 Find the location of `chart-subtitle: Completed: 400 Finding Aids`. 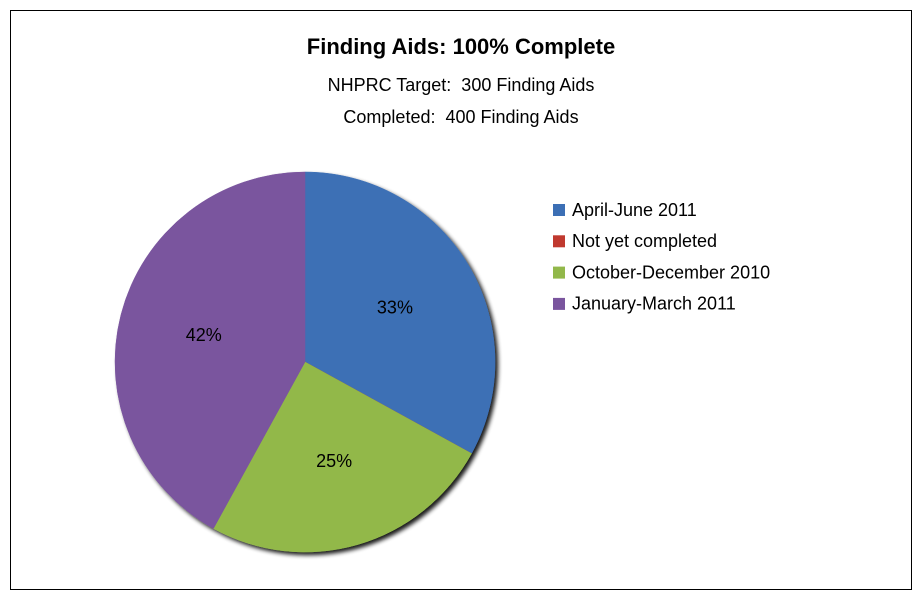

chart-subtitle: Completed: 400 Finding Aids is located at coordinates (460, 117).